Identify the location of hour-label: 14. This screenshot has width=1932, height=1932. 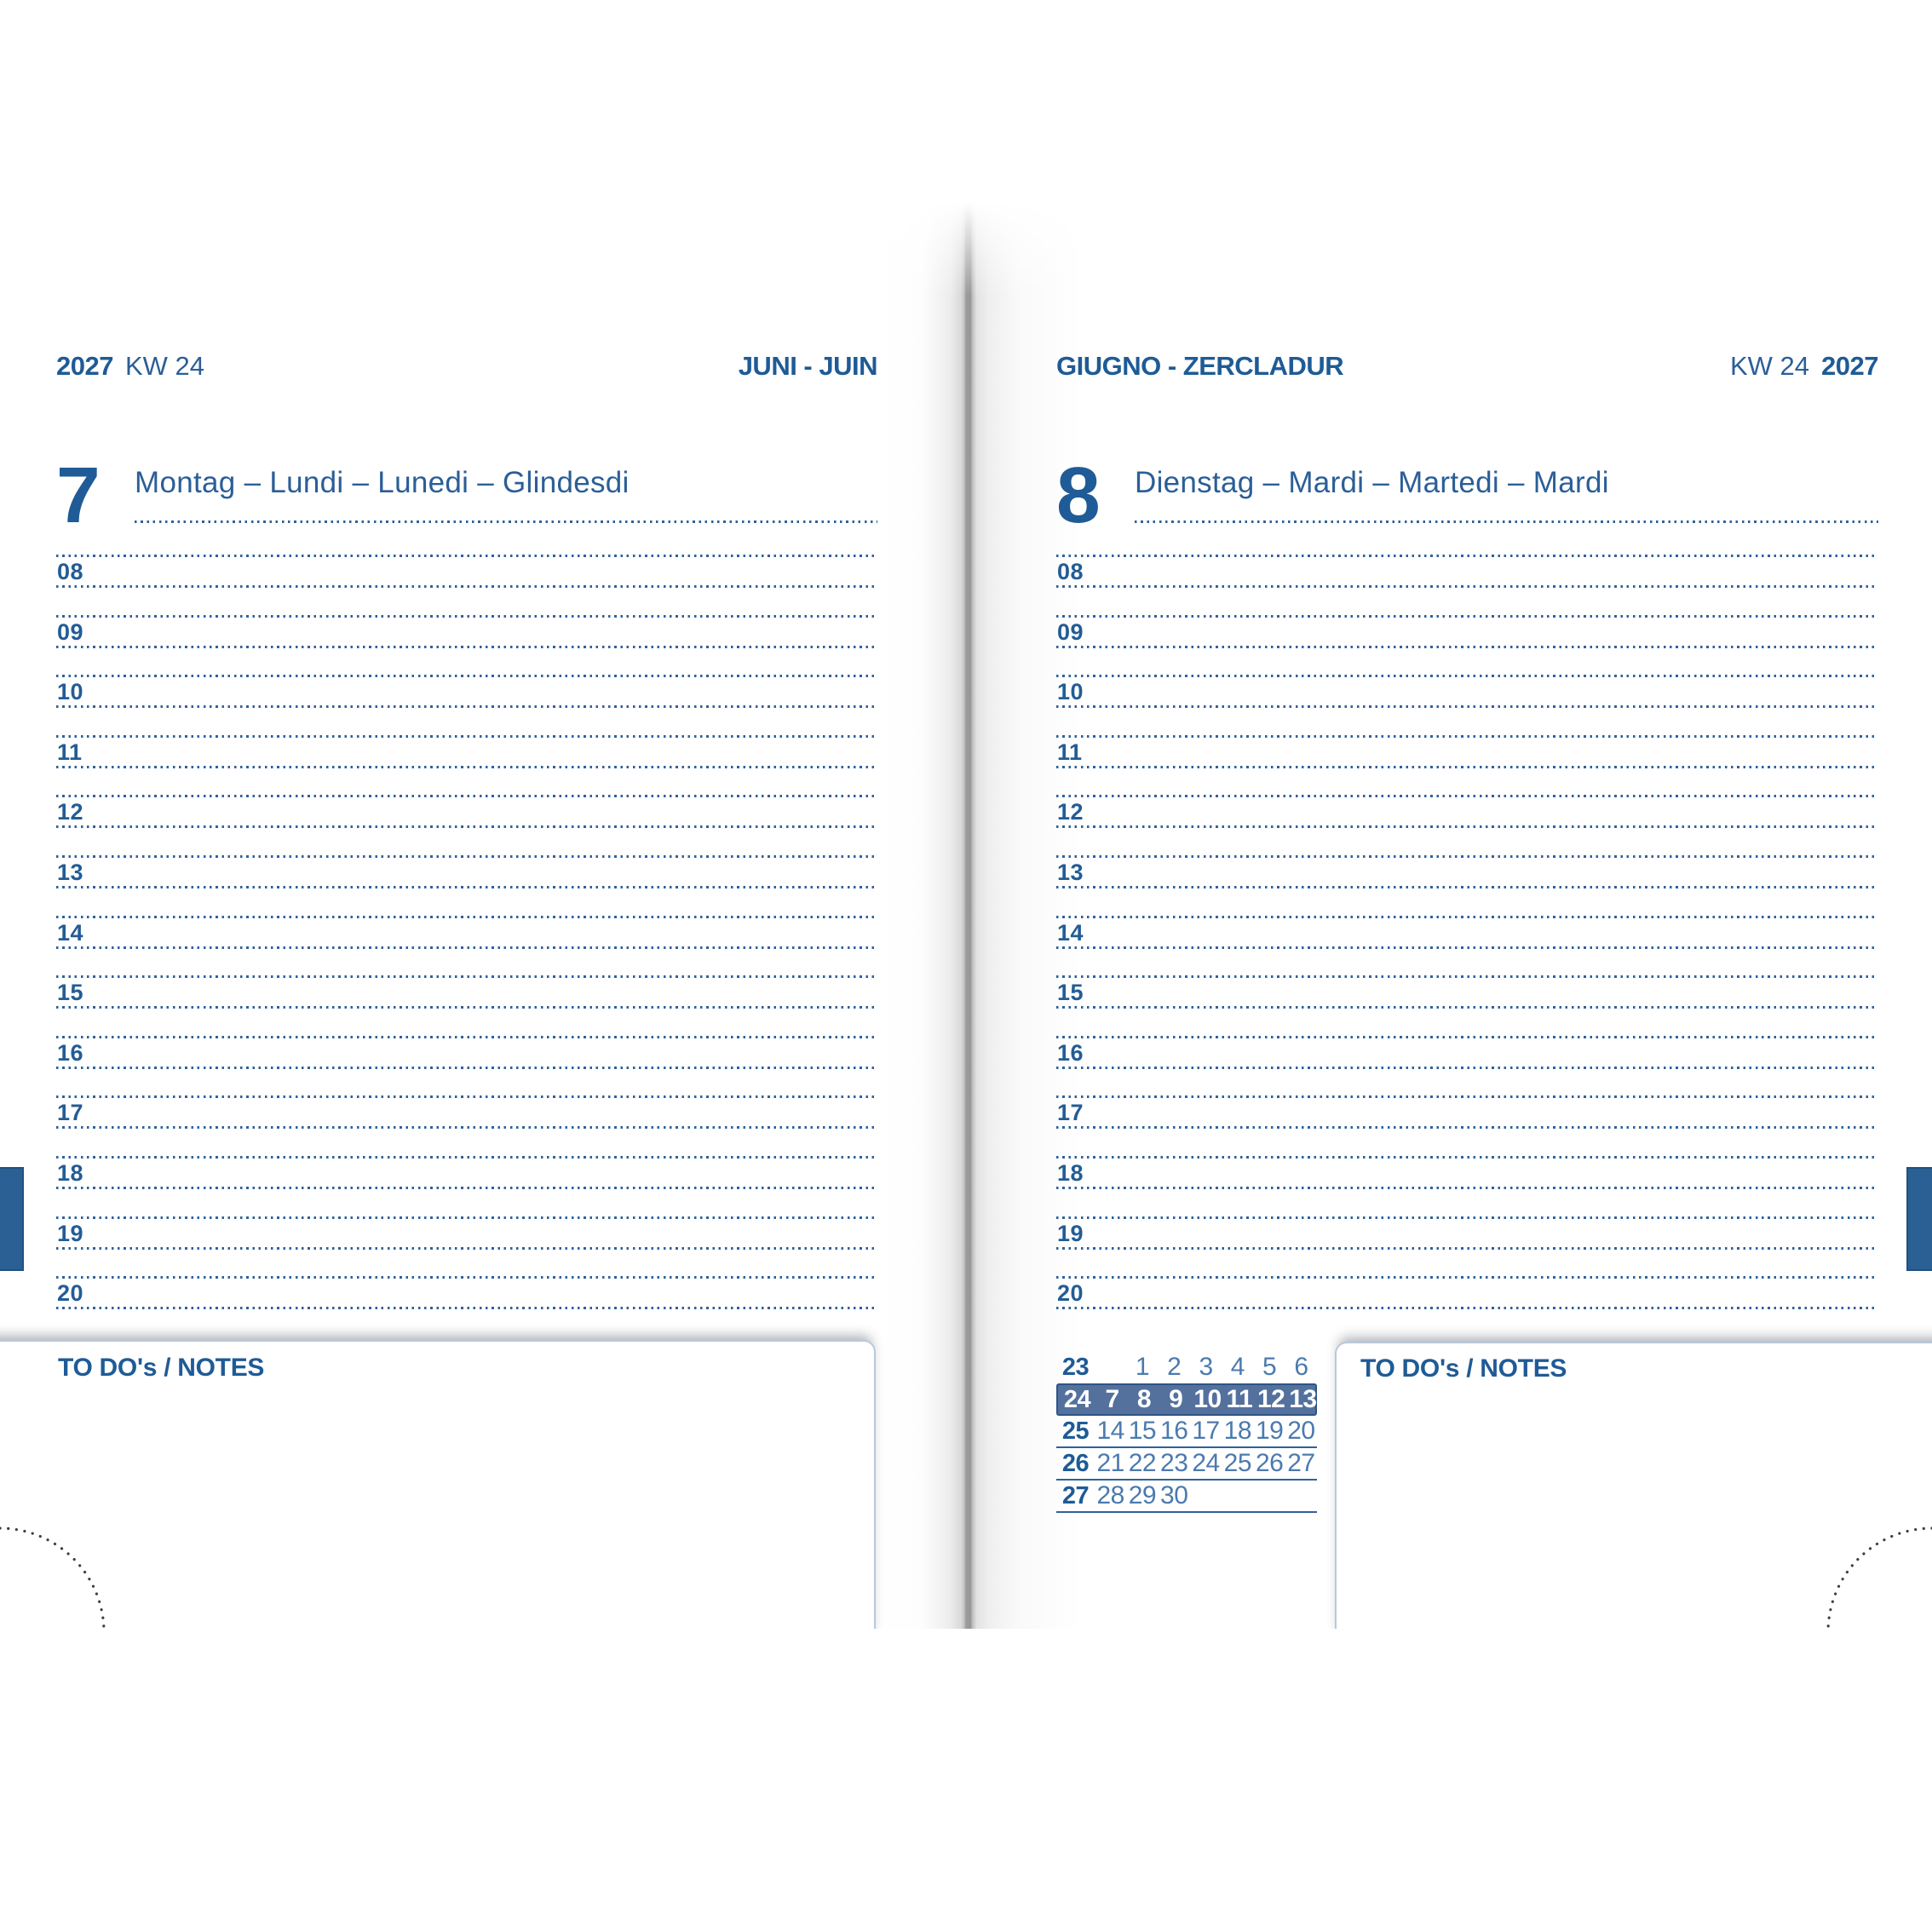
(71, 933).